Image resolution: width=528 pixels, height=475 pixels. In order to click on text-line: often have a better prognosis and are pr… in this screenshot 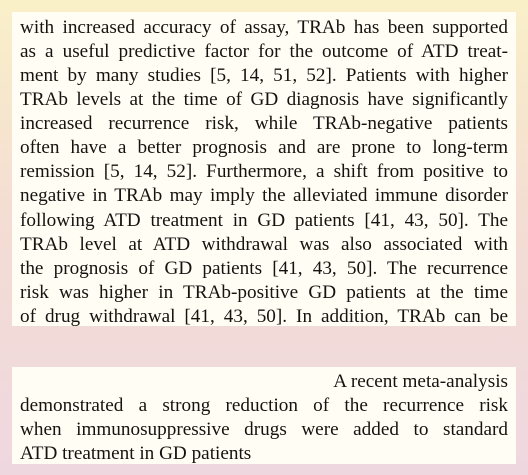, I will do `click(264, 147)`.